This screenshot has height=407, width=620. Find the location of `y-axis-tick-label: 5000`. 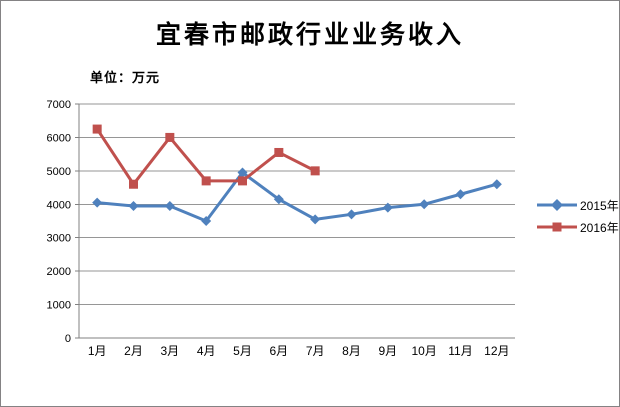

y-axis-tick-label: 5000 is located at coordinates (59, 172).